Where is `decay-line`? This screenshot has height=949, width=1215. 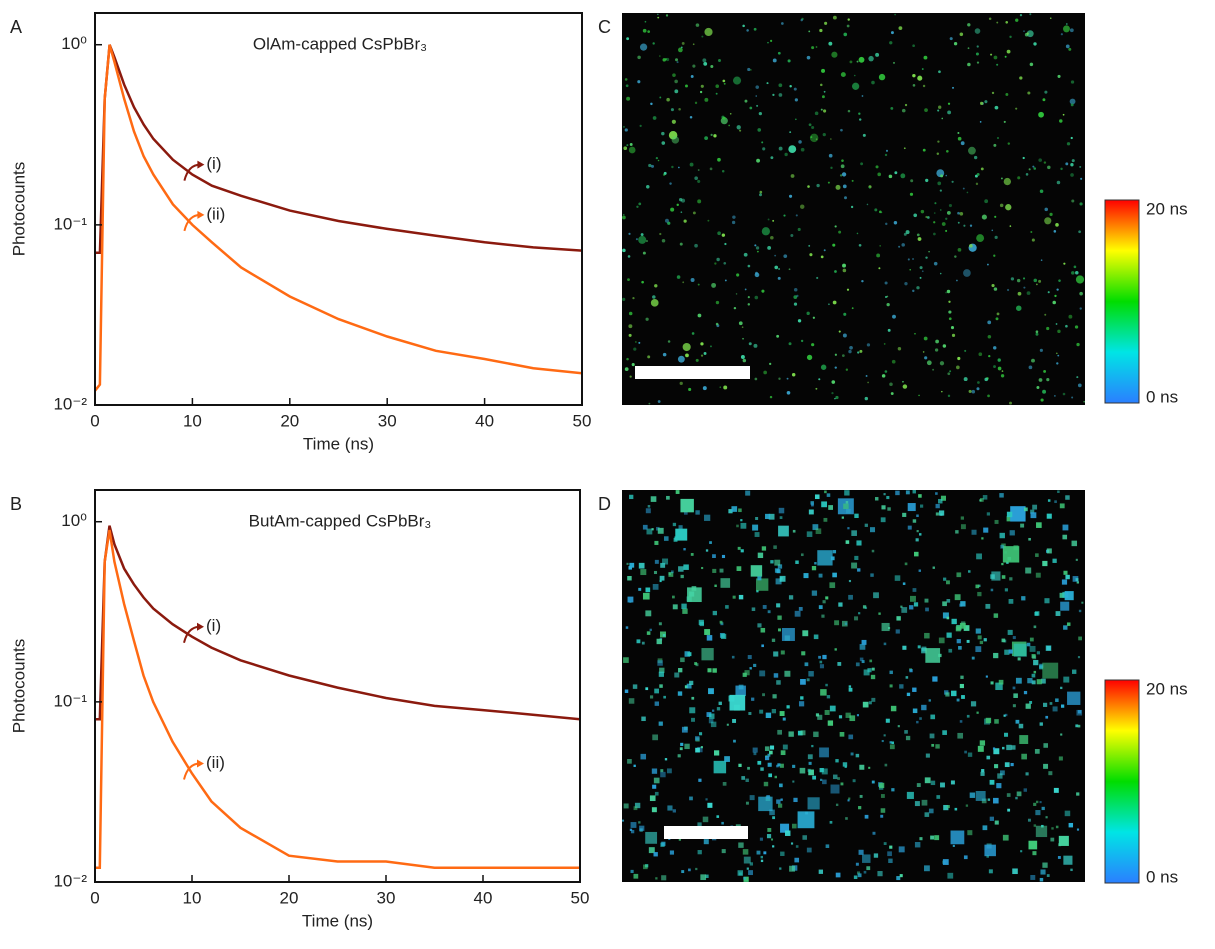
decay-line is located at coordinates (337, 623).